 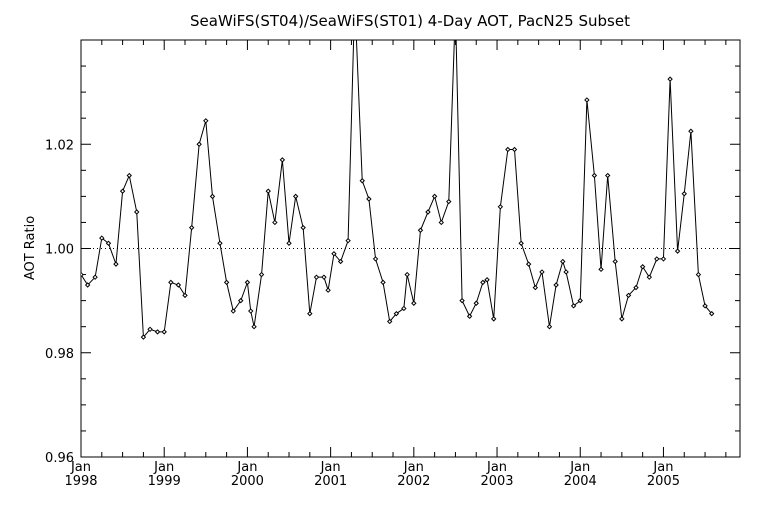 What do you see at coordinates (164, 481) in the screenshot?
I see `x-tick-year-label: 1999` at bounding box center [164, 481].